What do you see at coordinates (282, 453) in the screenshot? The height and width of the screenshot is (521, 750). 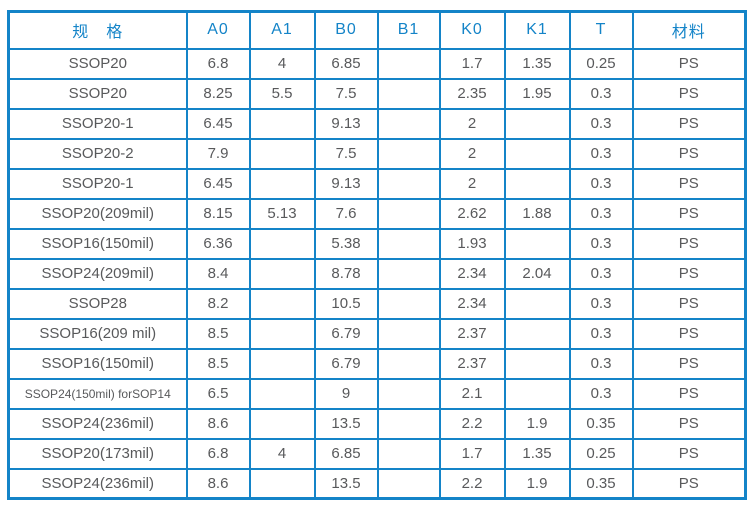 I see `value-cell-a1: 4` at bounding box center [282, 453].